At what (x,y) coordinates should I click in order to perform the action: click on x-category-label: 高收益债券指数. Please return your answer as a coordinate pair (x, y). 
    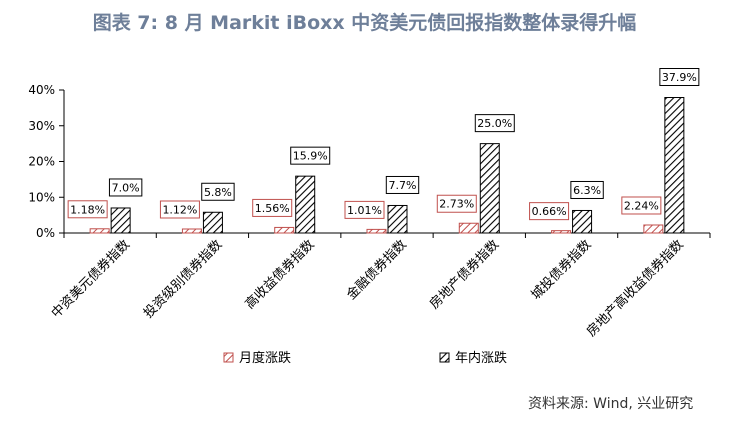
    Looking at the image, I should click on (280, 275).